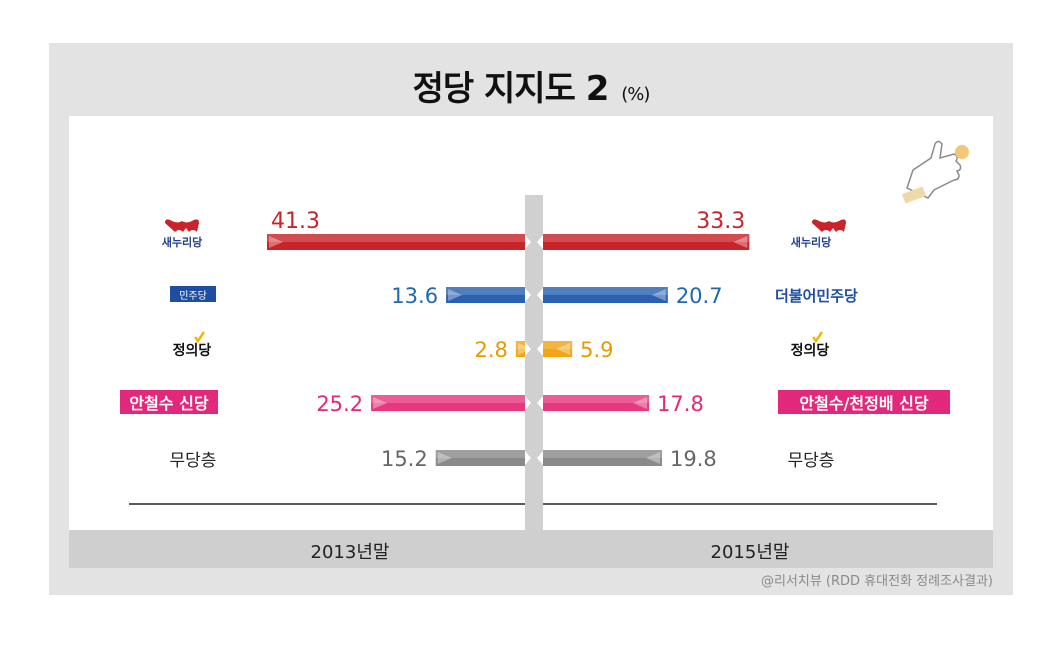 This screenshot has height=645, width=1062. Describe the element at coordinates (404, 459) in the screenshot. I see `value-left-4: 15.2` at that location.